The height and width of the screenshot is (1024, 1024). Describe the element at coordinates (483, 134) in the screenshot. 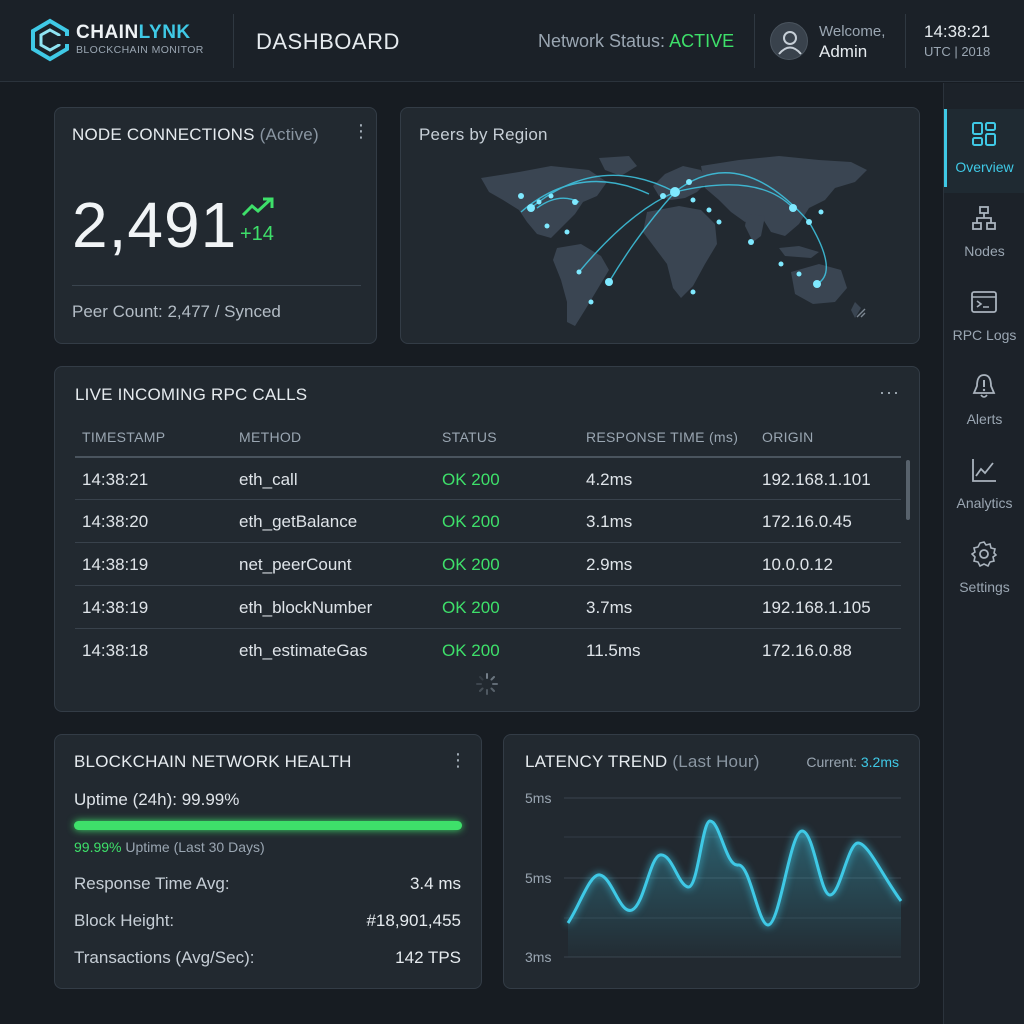

I see `peers-map-title: Peers by Region` at that location.